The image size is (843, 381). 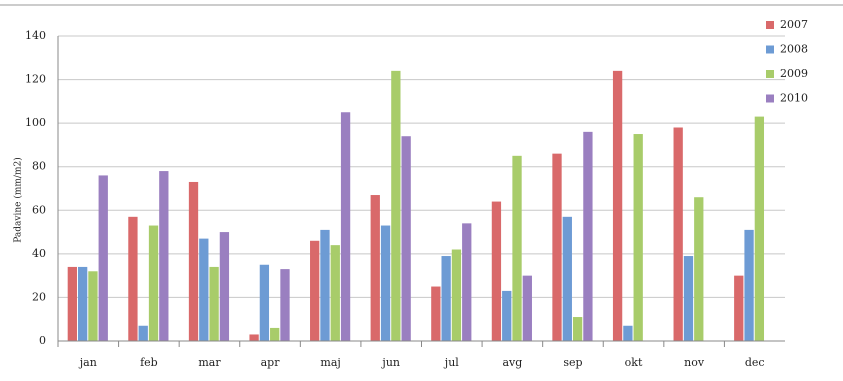 I want to click on y-tick-label: 80, so click(x=39, y=166).